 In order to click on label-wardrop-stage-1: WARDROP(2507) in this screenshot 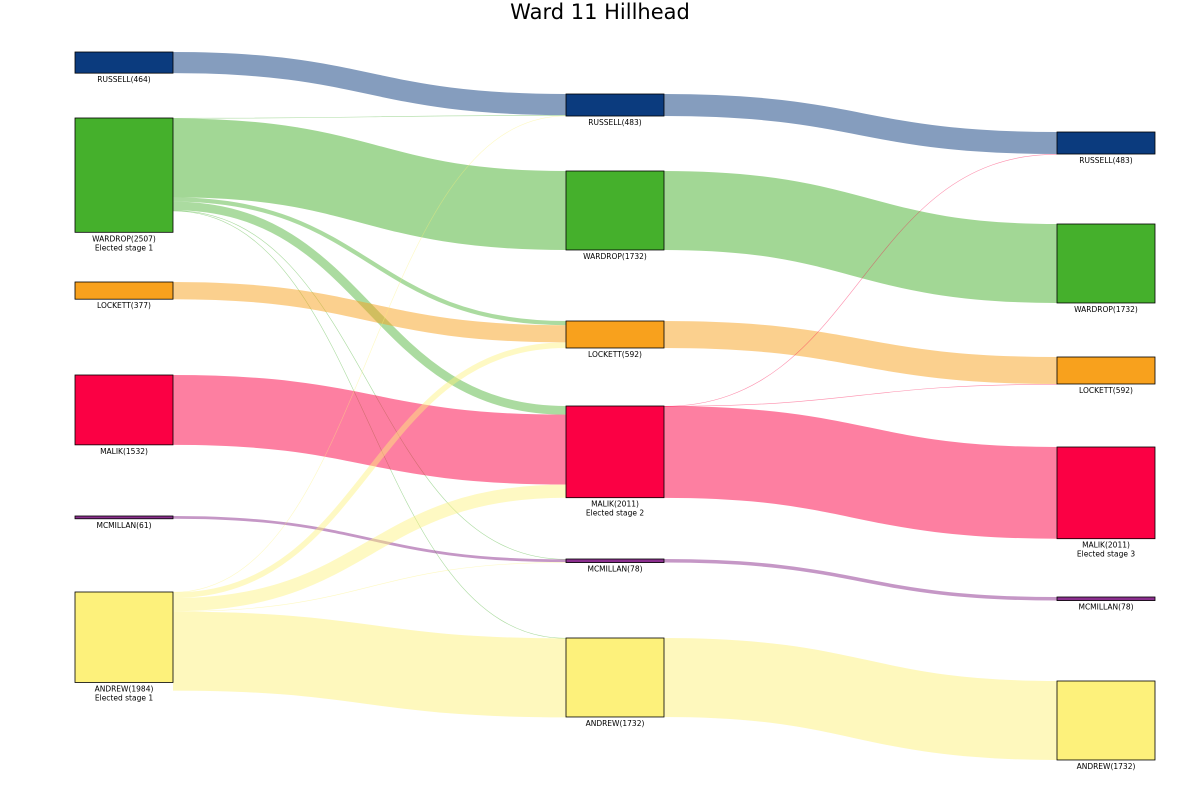, I will do `click(124, 238)`.